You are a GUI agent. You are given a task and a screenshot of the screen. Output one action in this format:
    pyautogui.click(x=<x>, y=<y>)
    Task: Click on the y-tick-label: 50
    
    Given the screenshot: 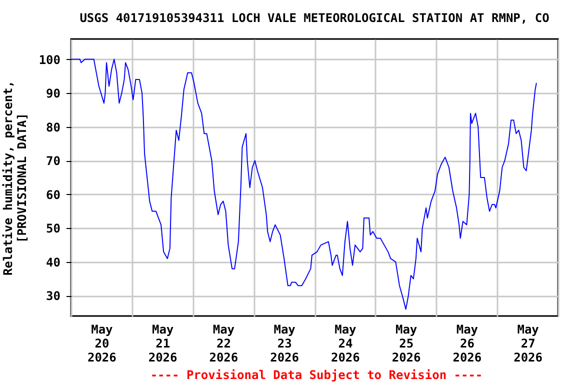 What is the action you would take?
    pyautogui.click(x=53, y=229)
    